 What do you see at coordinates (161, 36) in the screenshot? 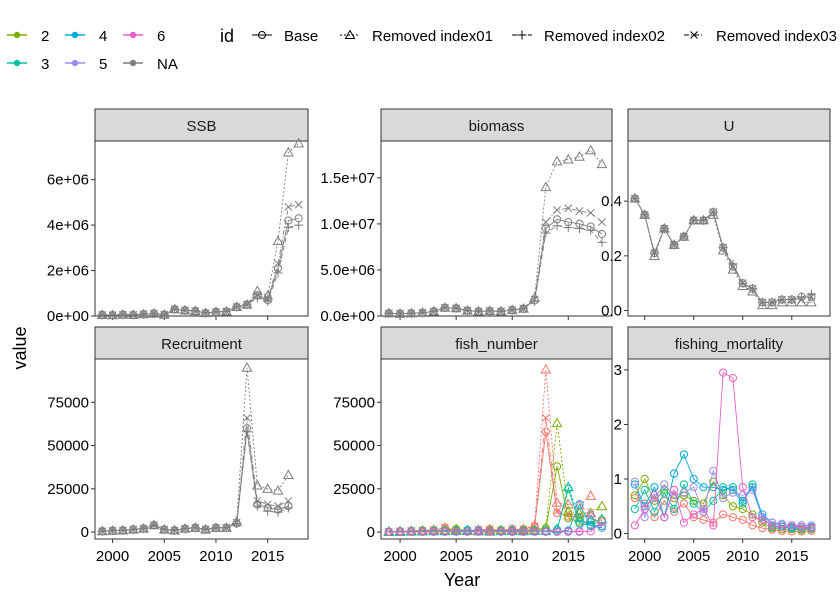
I see `legend-color-label: 6` at bounding box center [161, 36].